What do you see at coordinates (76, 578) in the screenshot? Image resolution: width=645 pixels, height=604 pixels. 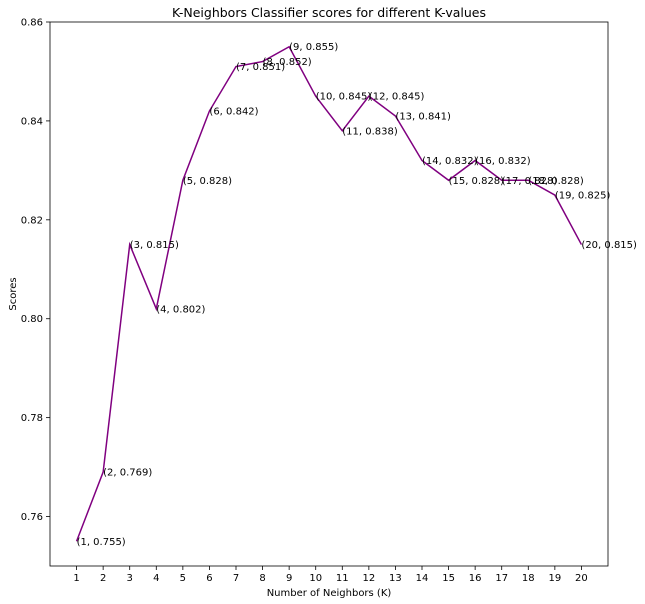 I see `x-tick-label: 1` at bounding box center [76, 578].